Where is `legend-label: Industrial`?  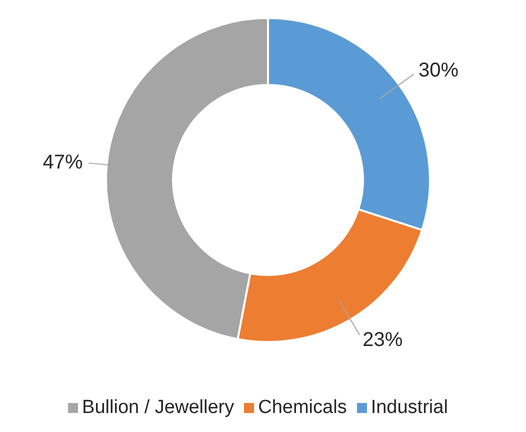
legend-label: Industrial is located at coordinates (409, 407).